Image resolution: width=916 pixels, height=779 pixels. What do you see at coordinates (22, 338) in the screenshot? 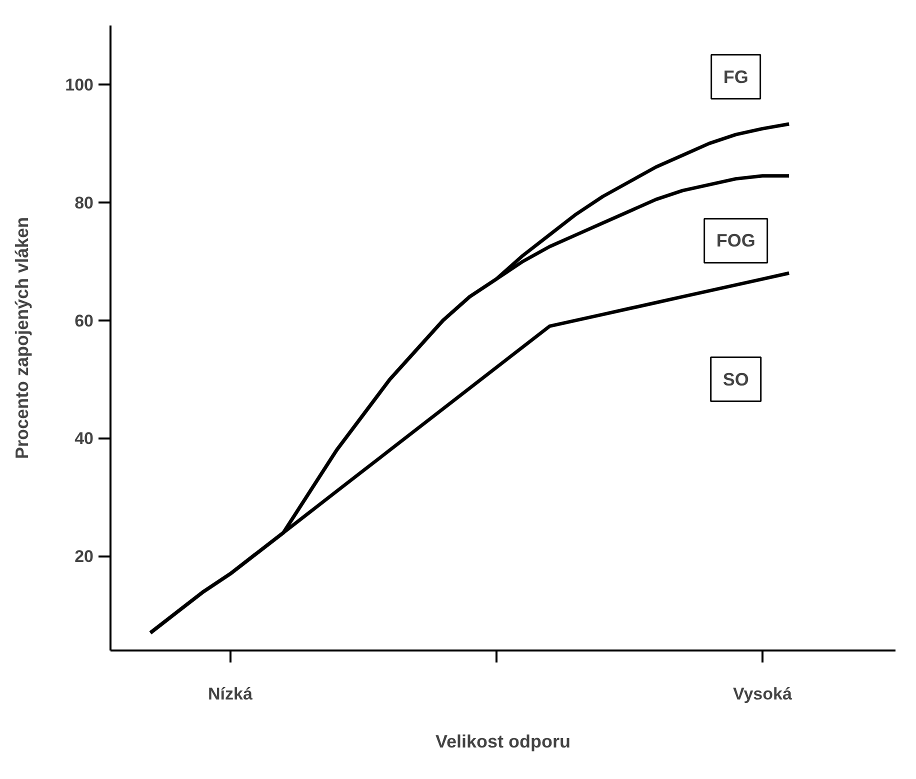
I see `y-axis-title: Procento zapojených vláken` at bounding box center [22, 338].